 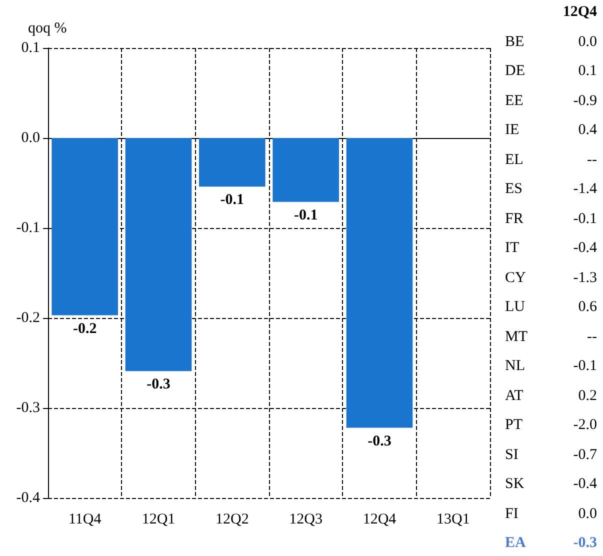 I want to click on x-tick-label: 12Q1, so click(x=159, y=520).